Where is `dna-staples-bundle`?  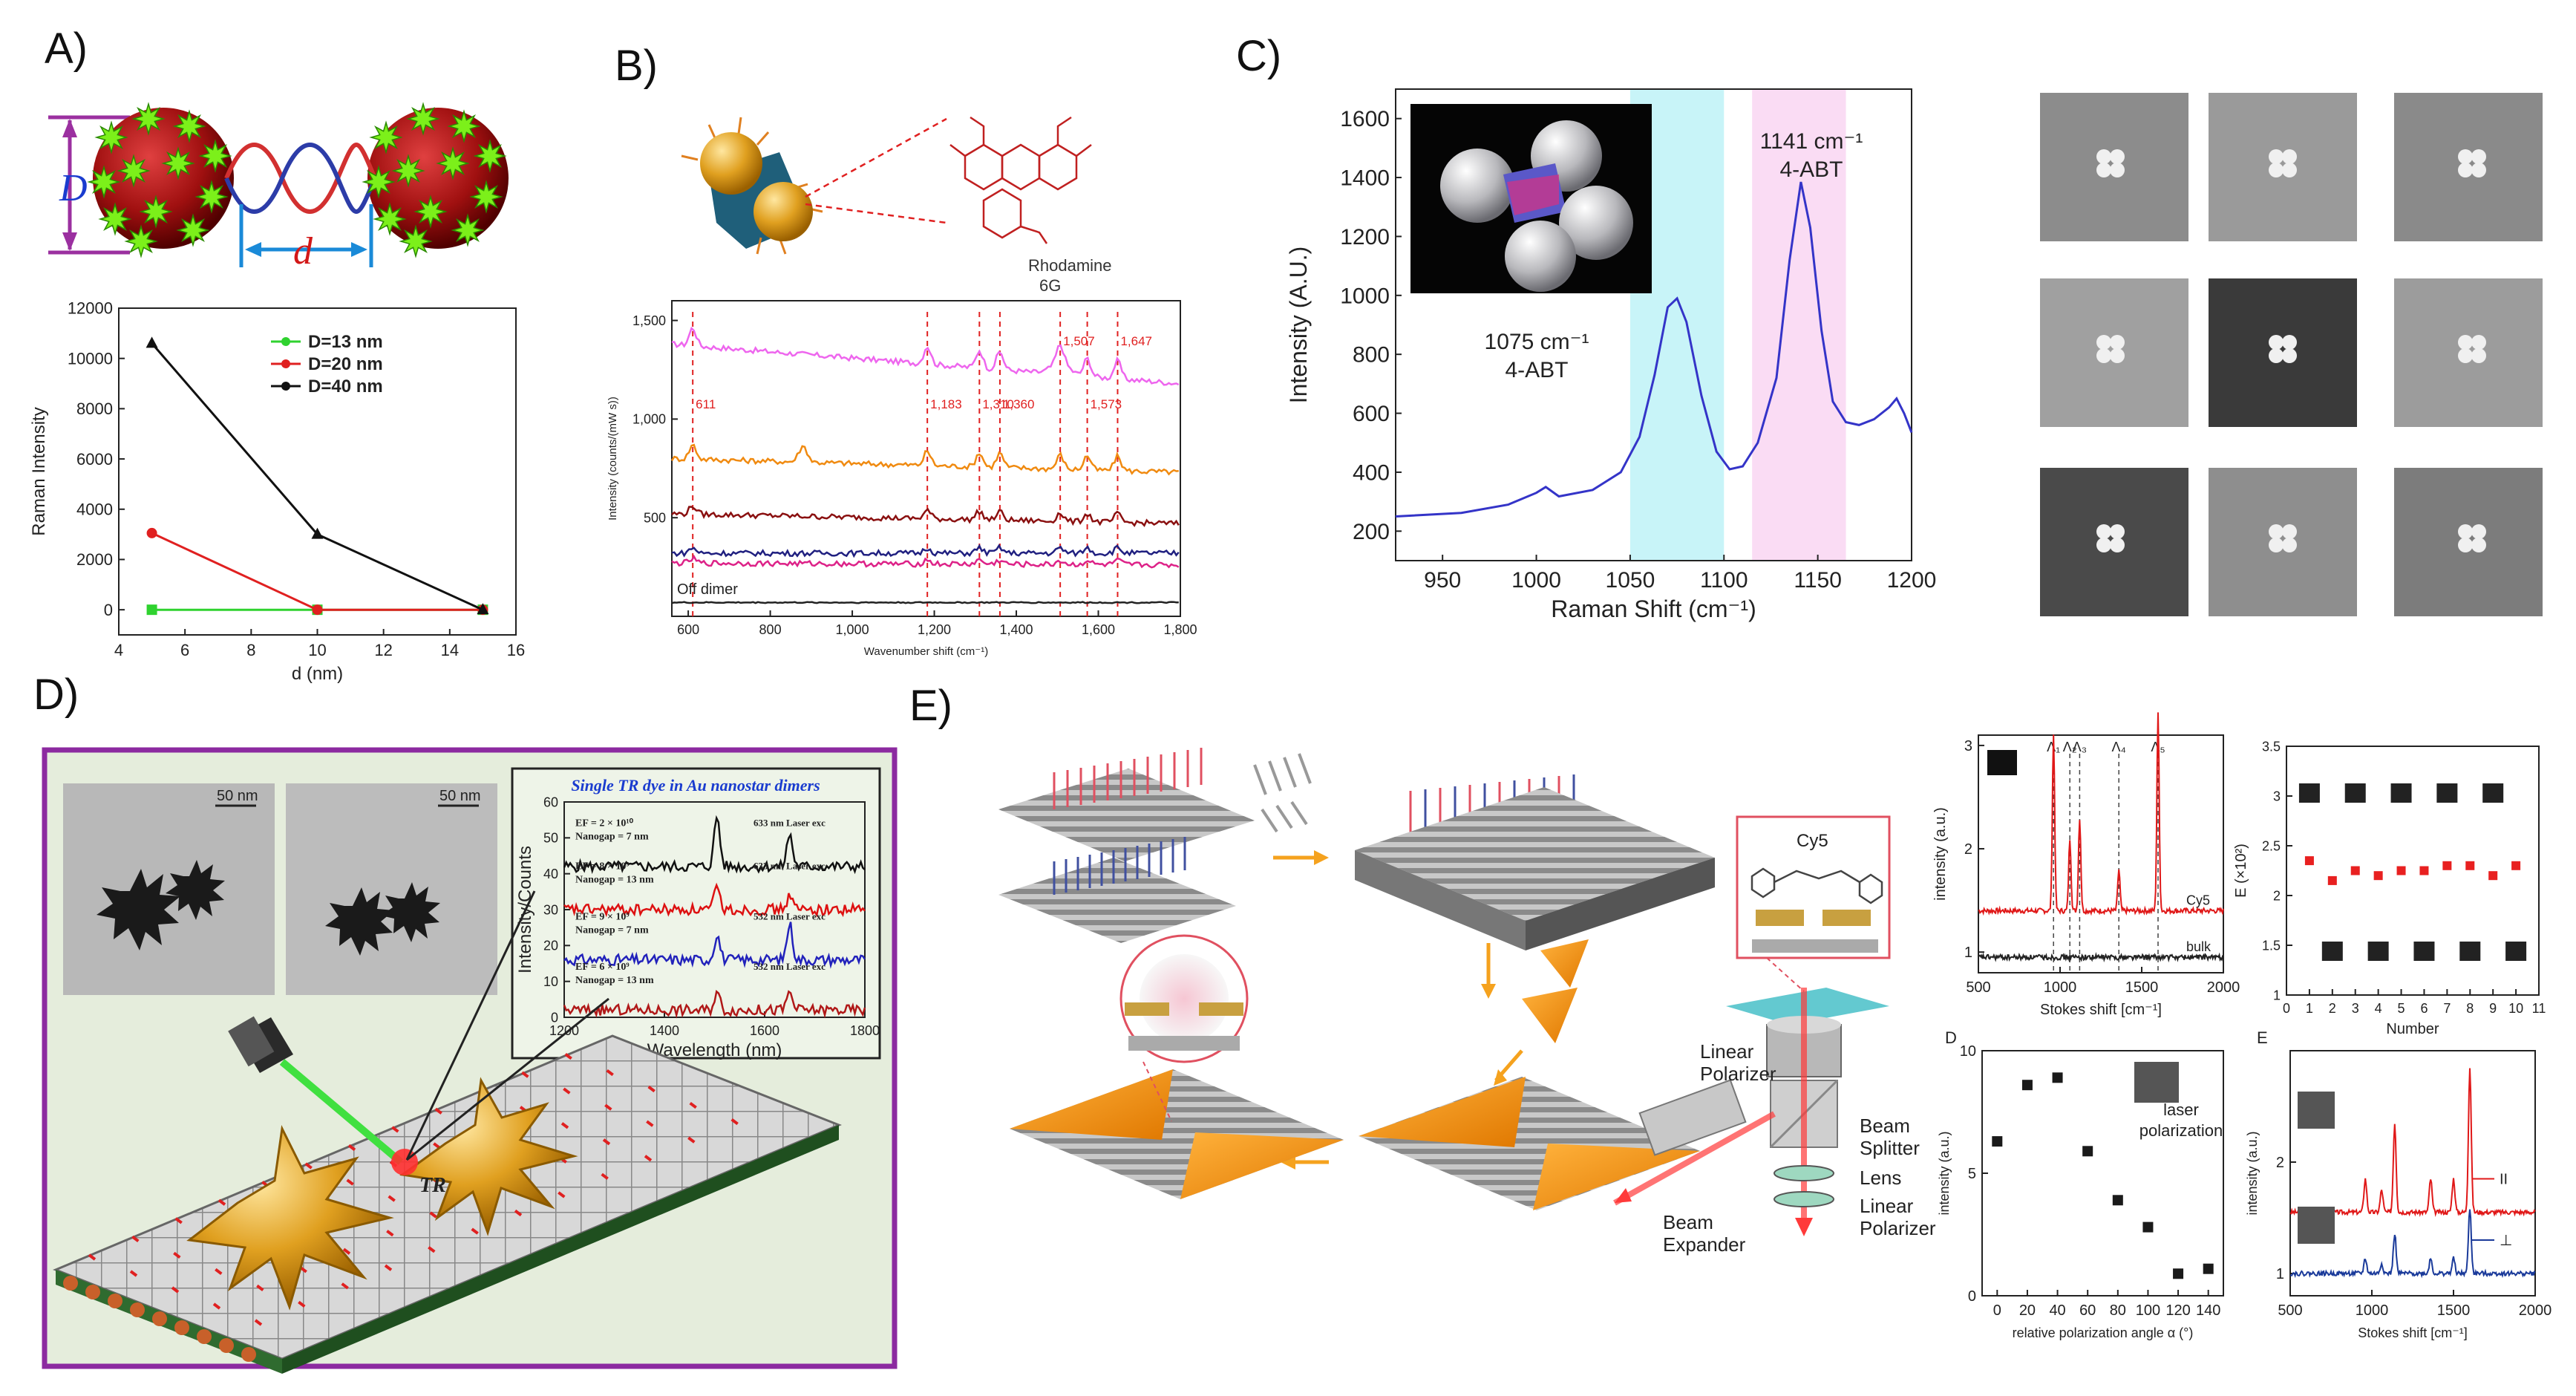 dna-staples-bundle is located at coordinates (1282, 793).